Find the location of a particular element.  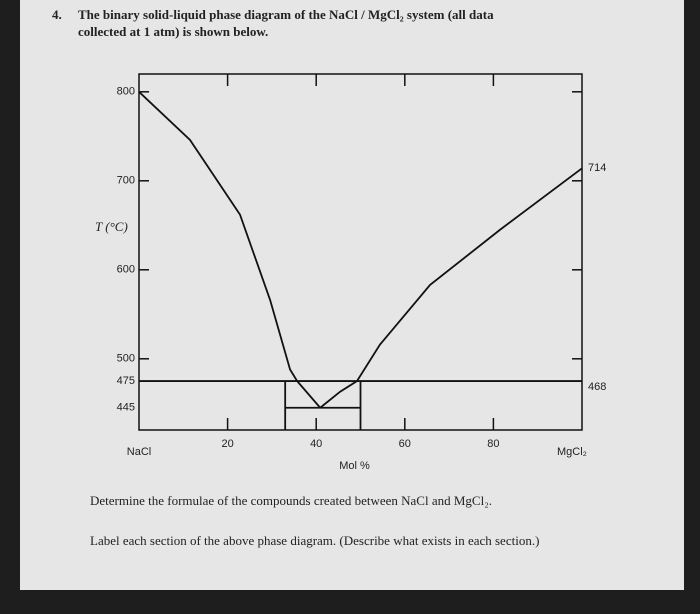

question-number: 4. is located at coordinates (57, 14).